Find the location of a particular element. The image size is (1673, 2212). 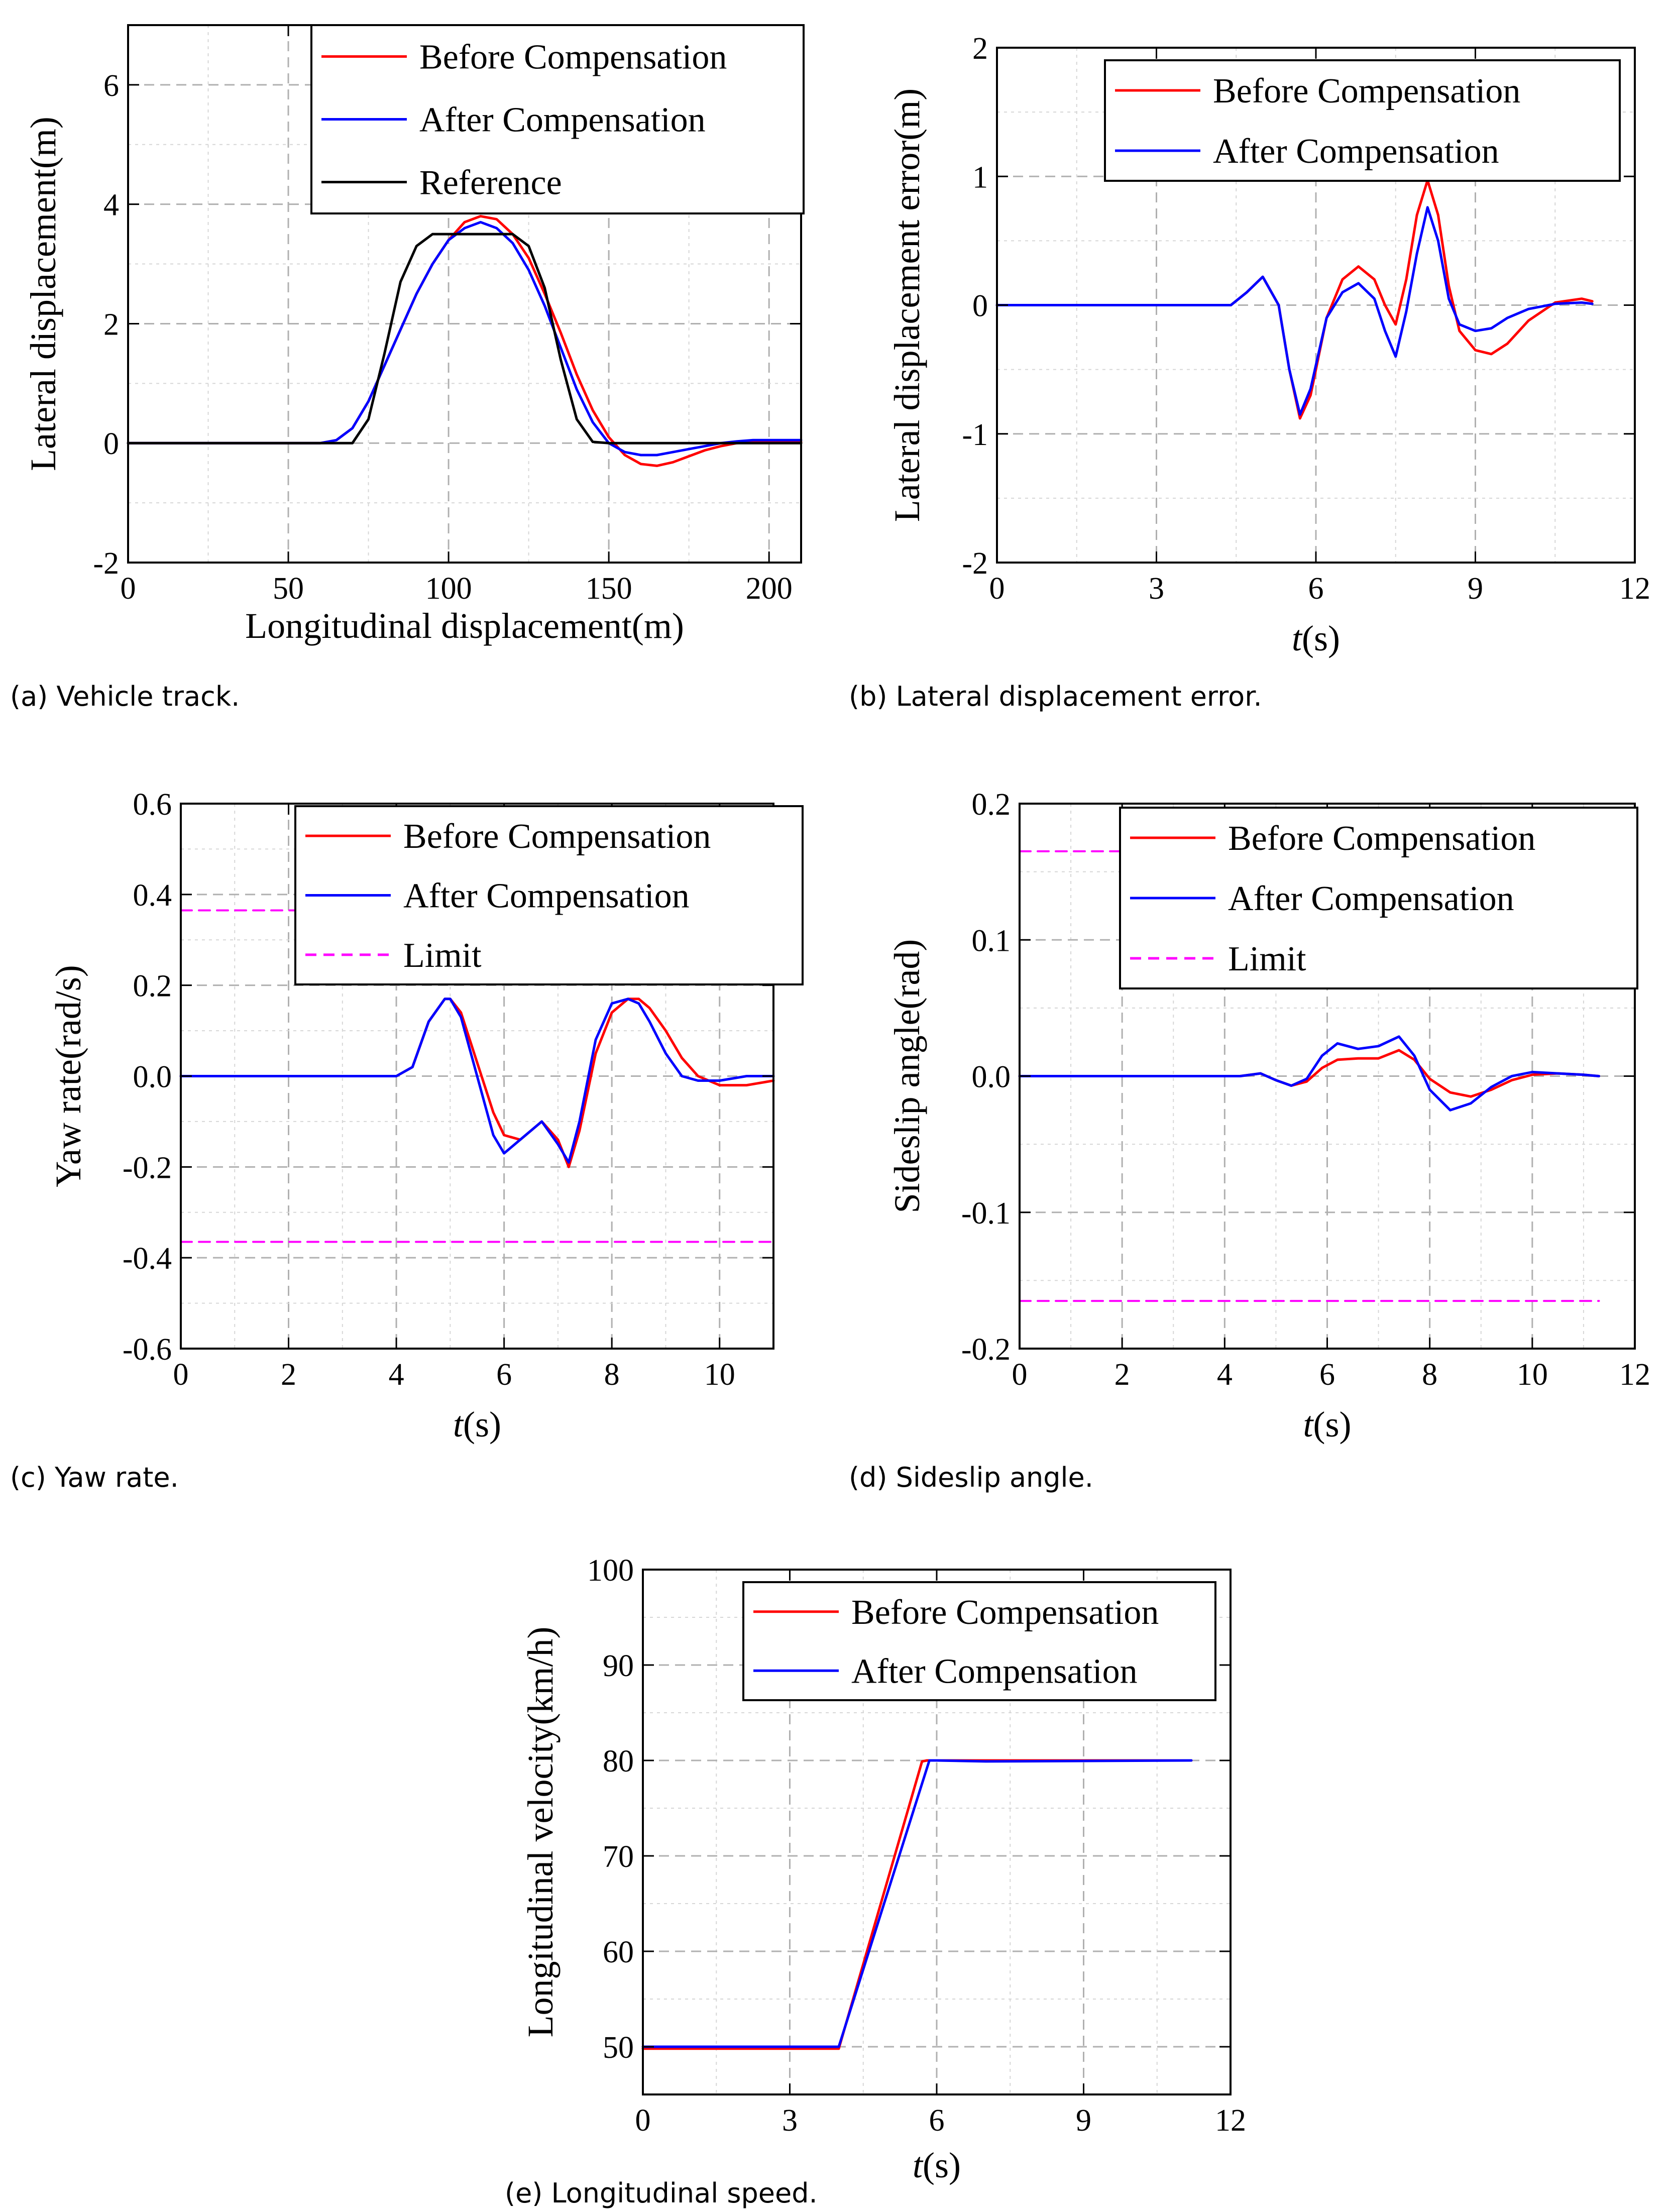

y-axis-label: Yaw rate(rad/s) is located at coordinates (68, 1076).